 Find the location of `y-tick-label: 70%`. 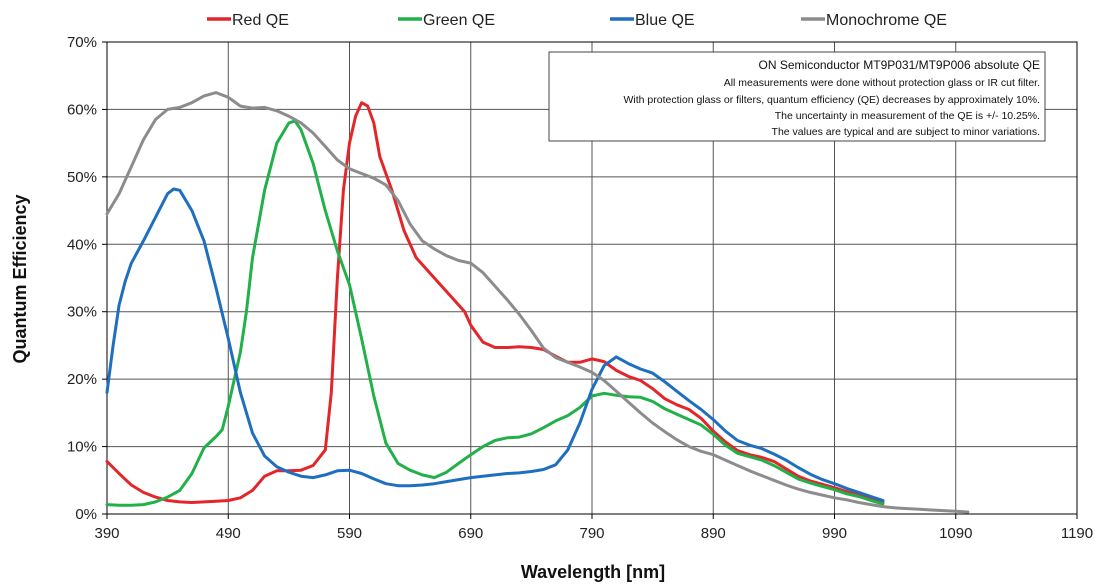

y-tick-label: 70% is located at coordinates (82, 42).